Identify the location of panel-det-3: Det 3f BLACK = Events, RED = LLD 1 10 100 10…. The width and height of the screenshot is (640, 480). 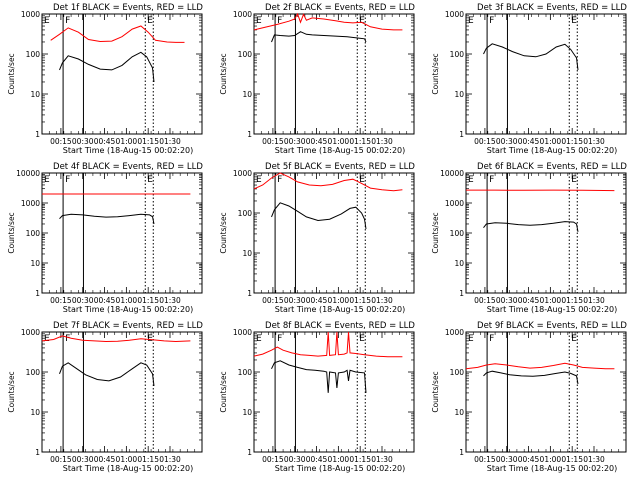
(529, 79).